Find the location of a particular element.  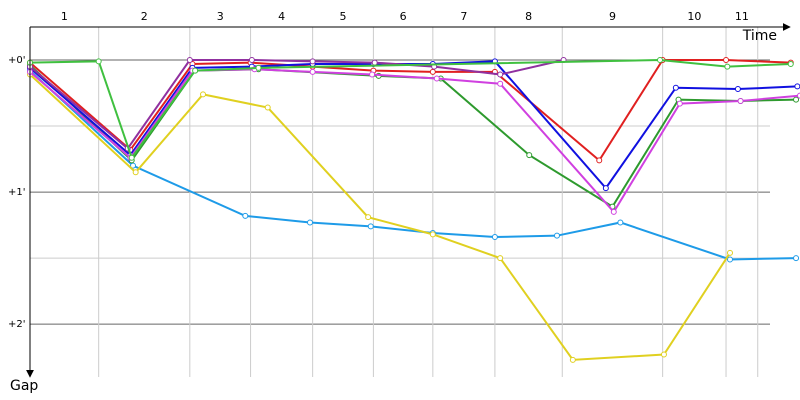

lap-label: 10 is located at coordinates (694, 16).